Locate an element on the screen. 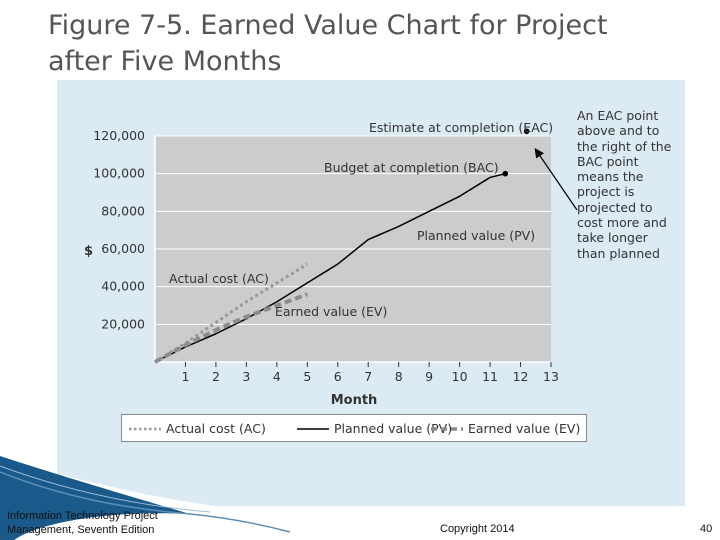 The width and height of the screenshot is (720, 540). x-tick-label: 12 is located at coordinates (521, 376).